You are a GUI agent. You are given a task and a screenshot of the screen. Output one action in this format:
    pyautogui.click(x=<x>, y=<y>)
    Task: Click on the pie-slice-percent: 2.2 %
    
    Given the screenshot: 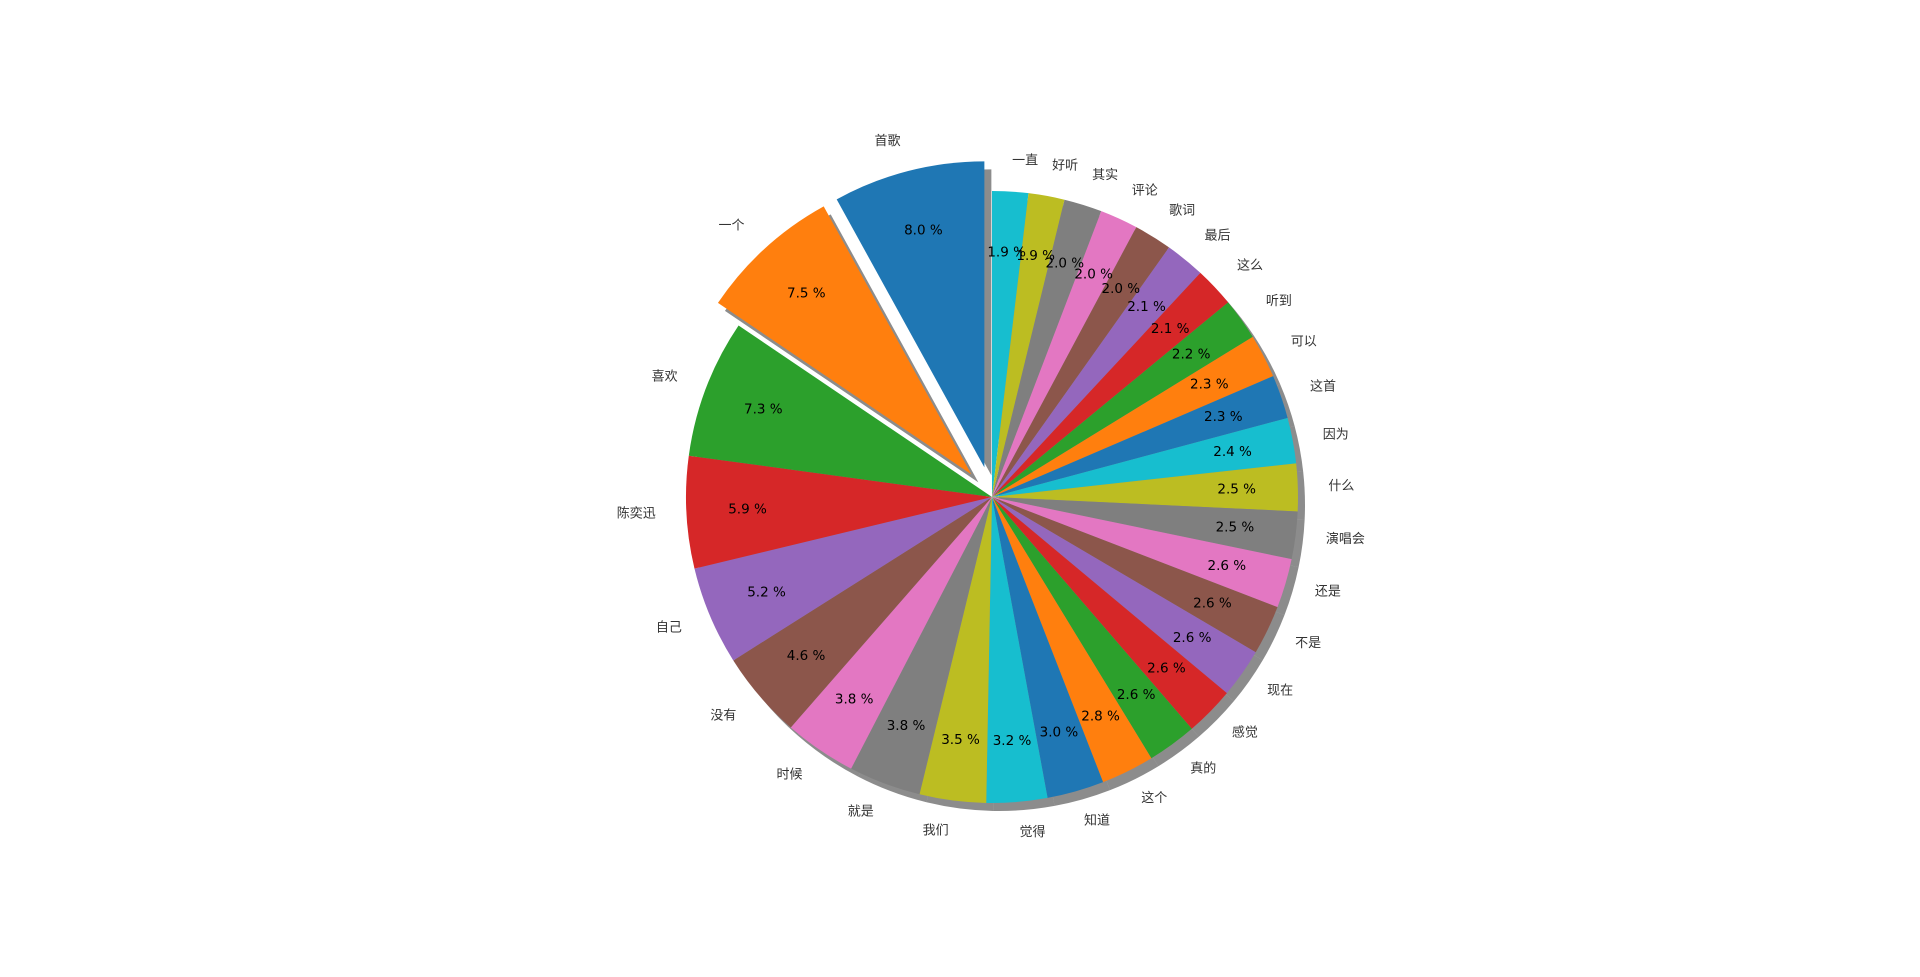 What is the action you would take?
    pyautogui.click(x=1191, y=355)
    